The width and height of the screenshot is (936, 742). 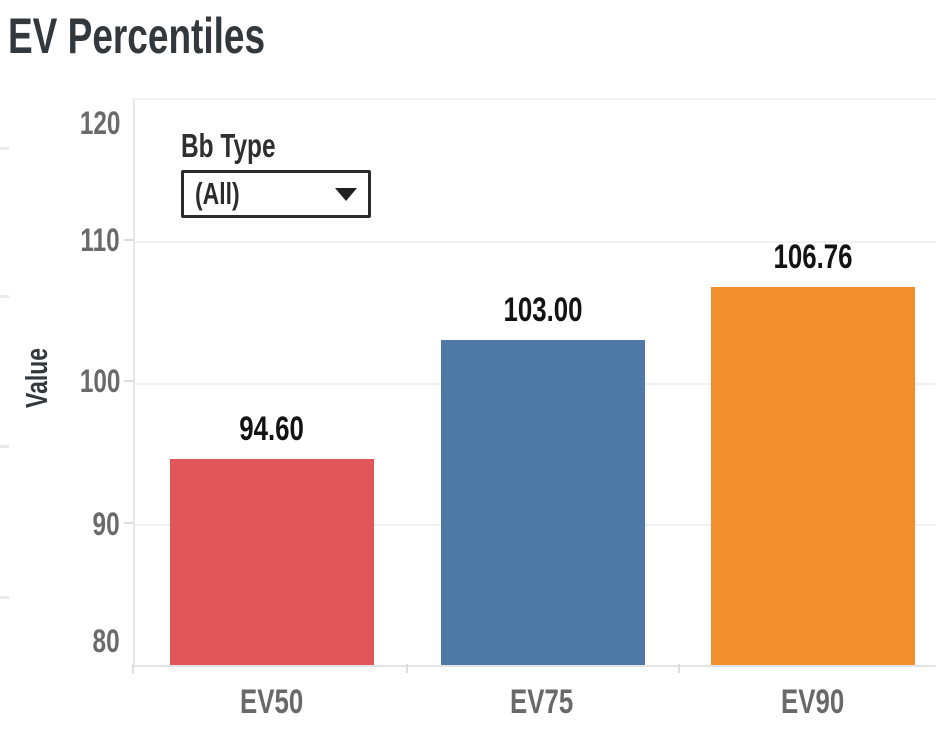 What do you see at coordinates (36, 378) in the screenshot?
I see `y-axis-title: Value` at bounding box center [36, 378].